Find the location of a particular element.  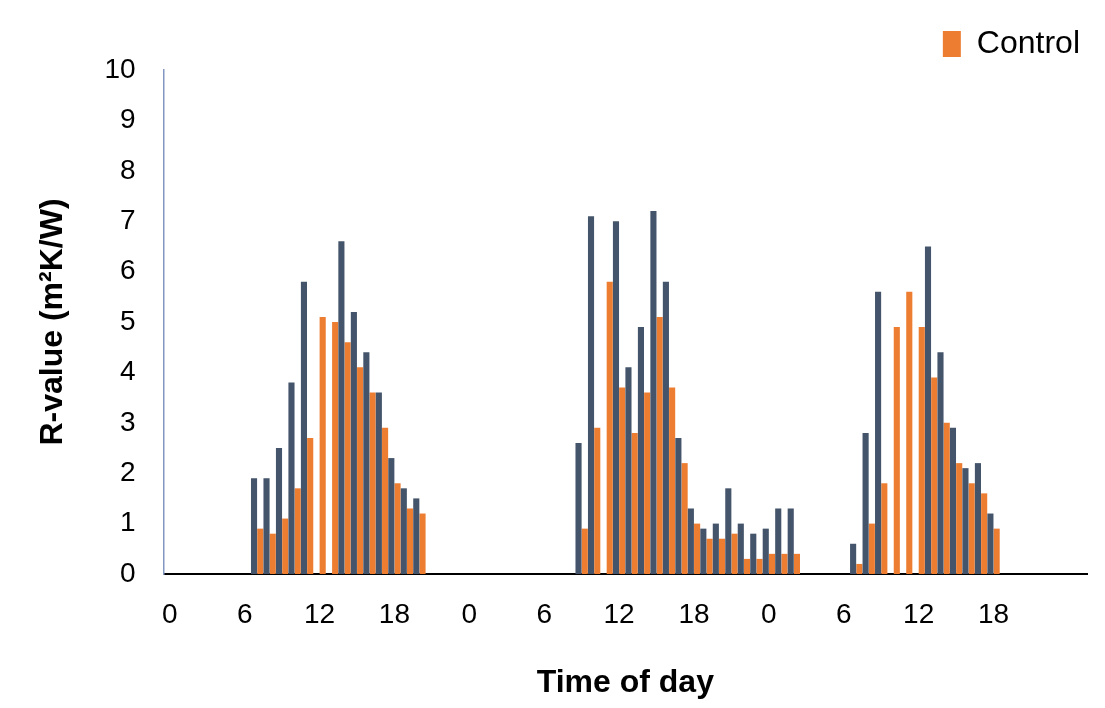

y-tick-label: 8 is located at coordinates (127, 169).